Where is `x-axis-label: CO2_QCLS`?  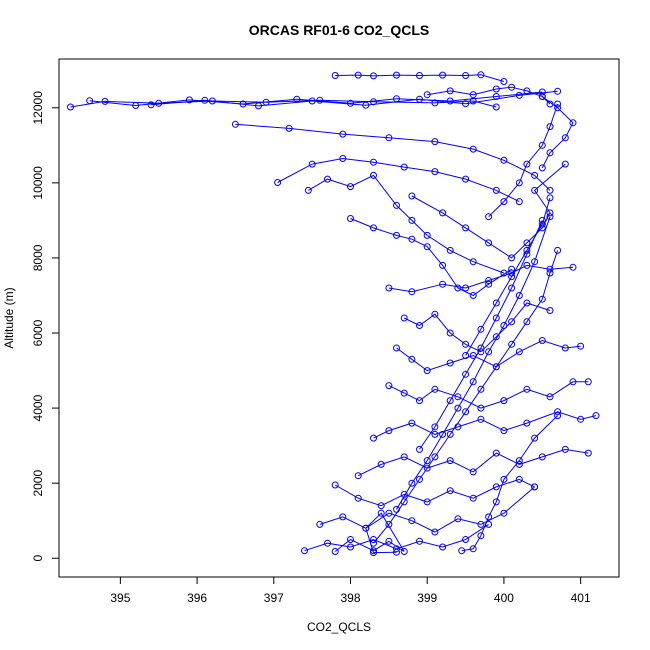 x-axis-label: CO2_QCLS is located at coordinates (339, 627).